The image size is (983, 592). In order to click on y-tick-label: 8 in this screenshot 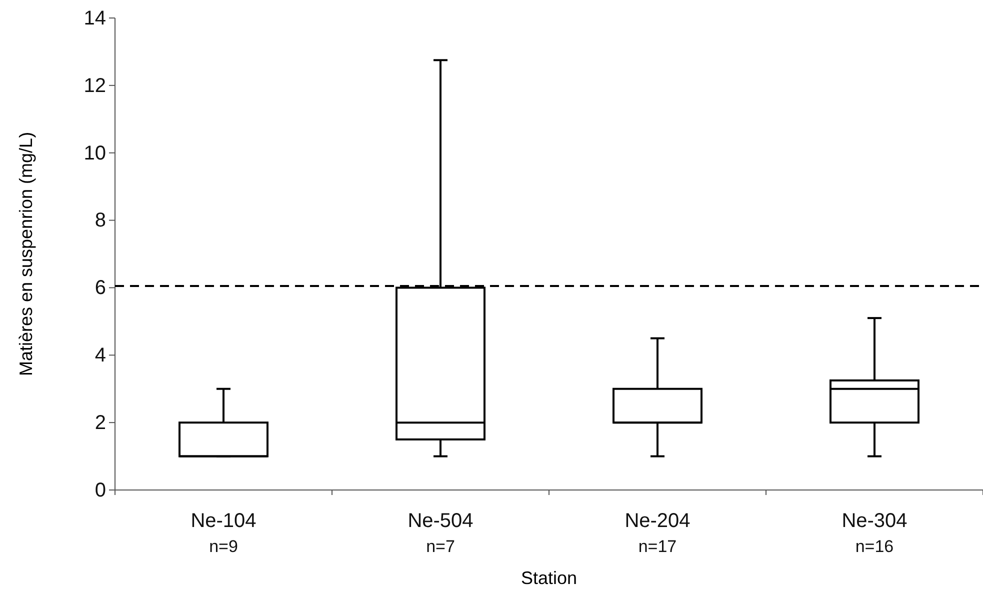, I will do `click(100, 221)`.